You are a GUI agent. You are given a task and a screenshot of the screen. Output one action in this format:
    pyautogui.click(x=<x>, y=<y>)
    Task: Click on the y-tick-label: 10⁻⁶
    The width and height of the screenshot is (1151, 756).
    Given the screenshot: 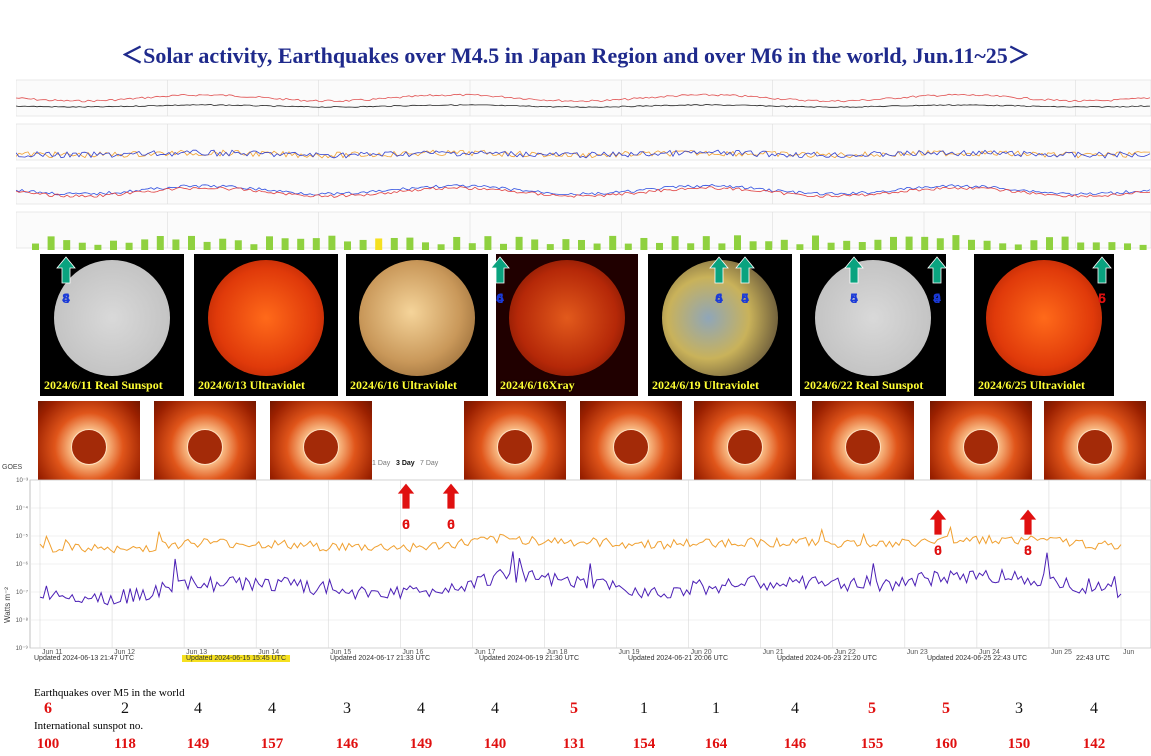 What is the action you would take?
    pyautogui.click(x=22, y=564)
    